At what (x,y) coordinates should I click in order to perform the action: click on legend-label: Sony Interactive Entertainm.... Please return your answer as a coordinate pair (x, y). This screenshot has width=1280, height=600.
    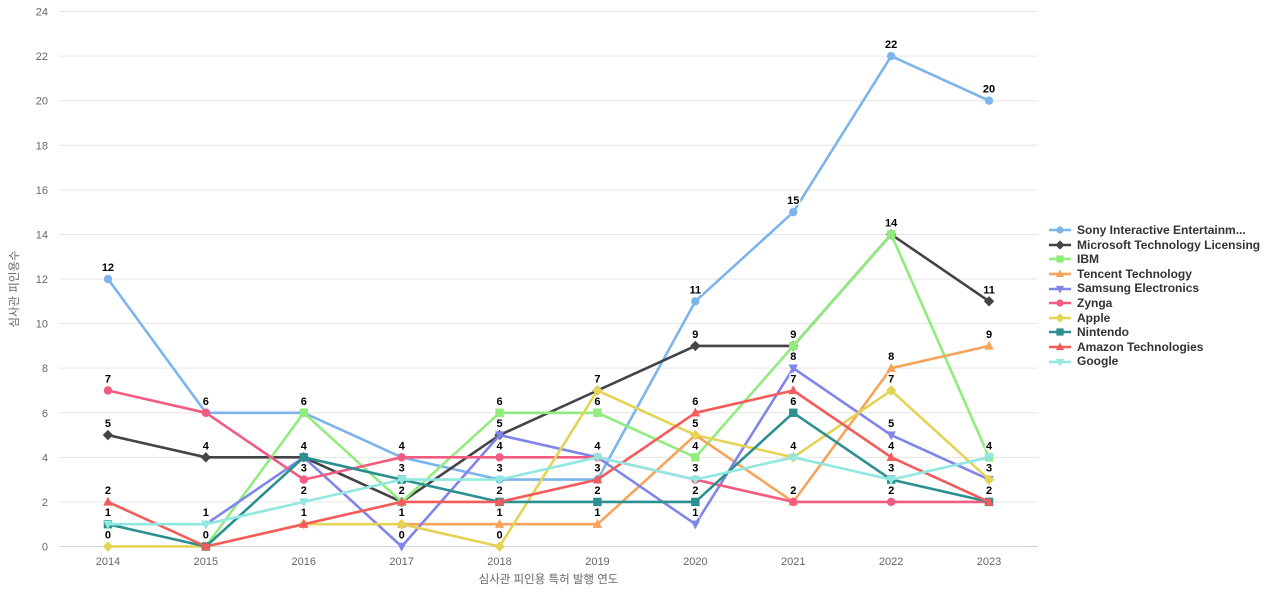
    Looking at the image, I should click on (1161, 230).